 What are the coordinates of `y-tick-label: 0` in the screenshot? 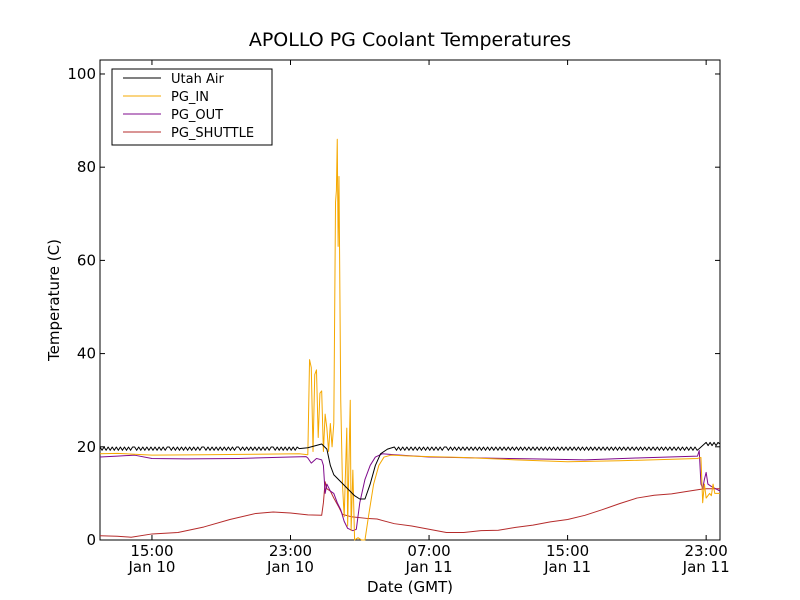 It's located at (91, 540).